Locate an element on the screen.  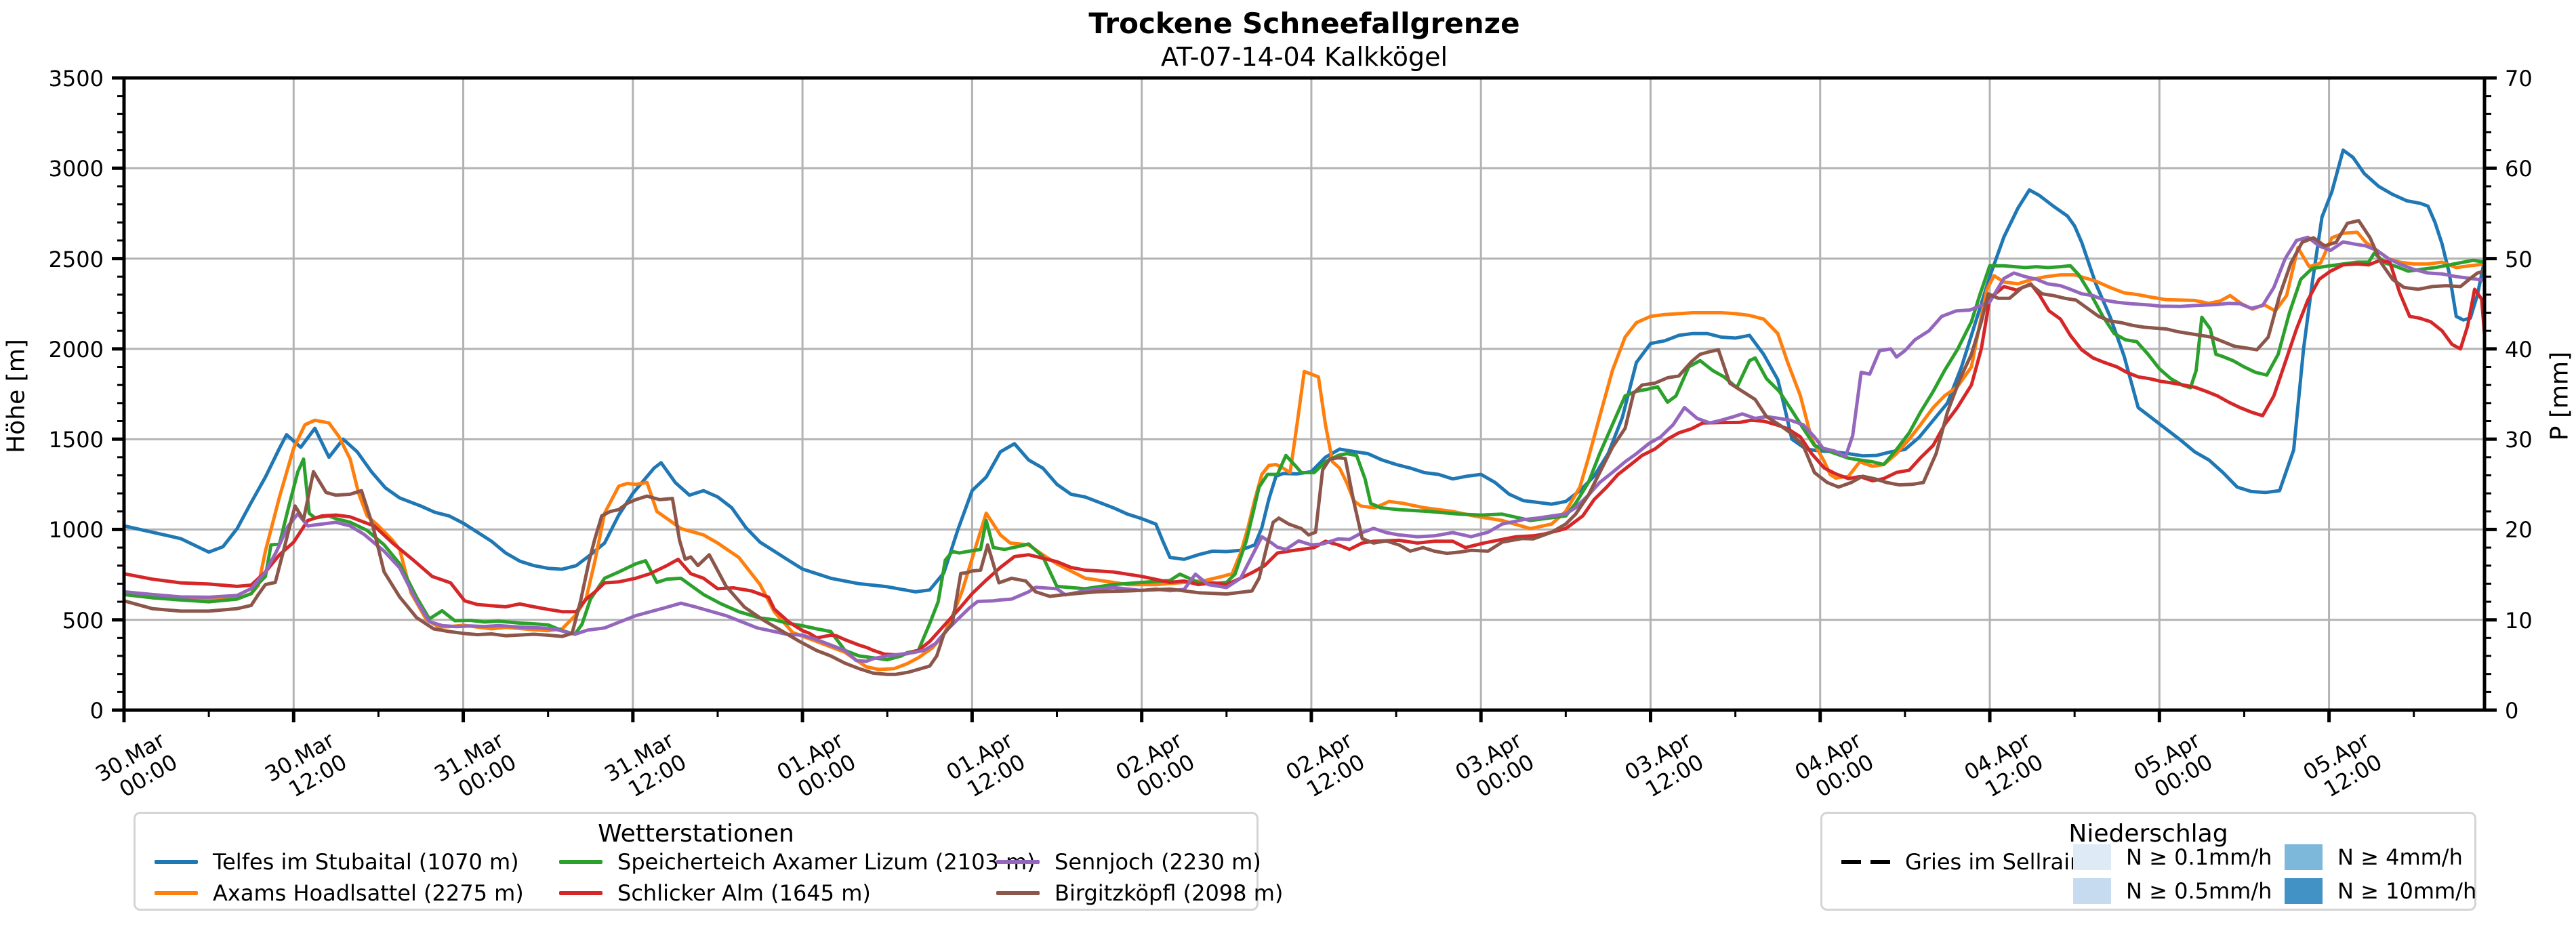
y-tick-label-left: 3000 is located at coordinates (76, 169).